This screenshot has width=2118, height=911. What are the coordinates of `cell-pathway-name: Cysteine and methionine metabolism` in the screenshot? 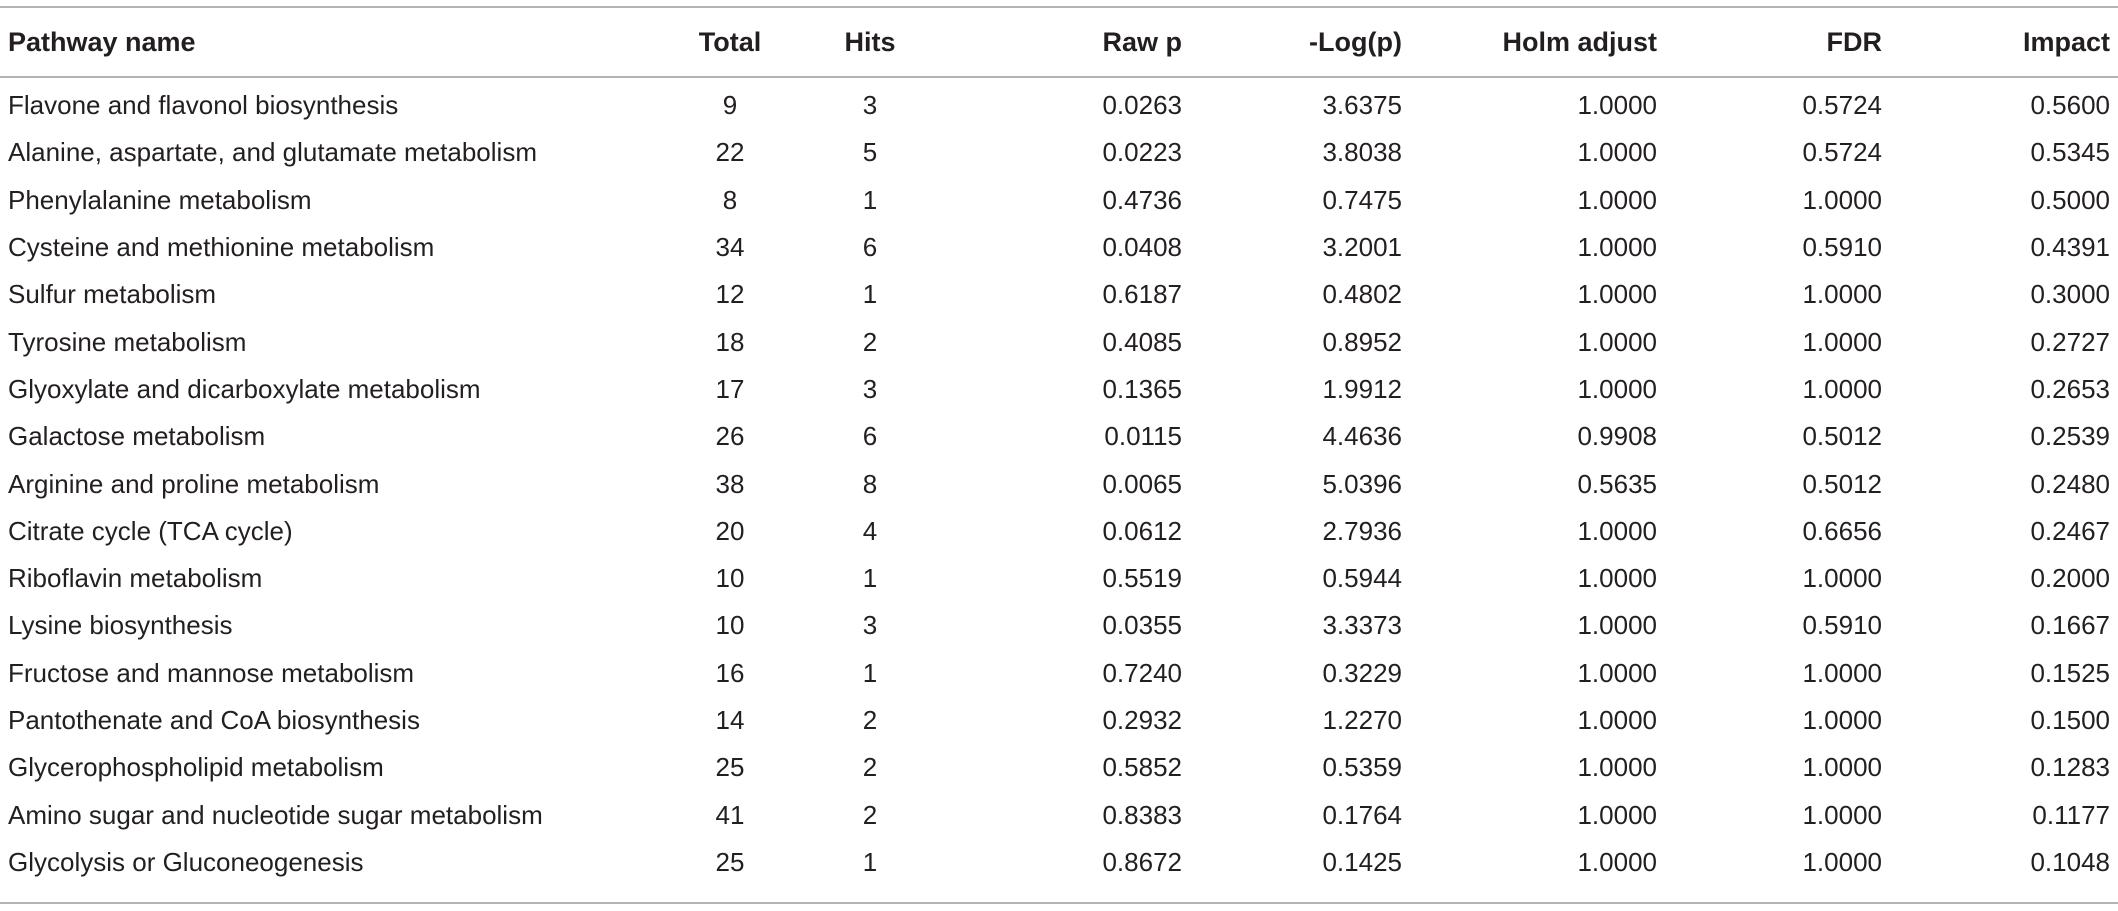 It's located at (221, 247).